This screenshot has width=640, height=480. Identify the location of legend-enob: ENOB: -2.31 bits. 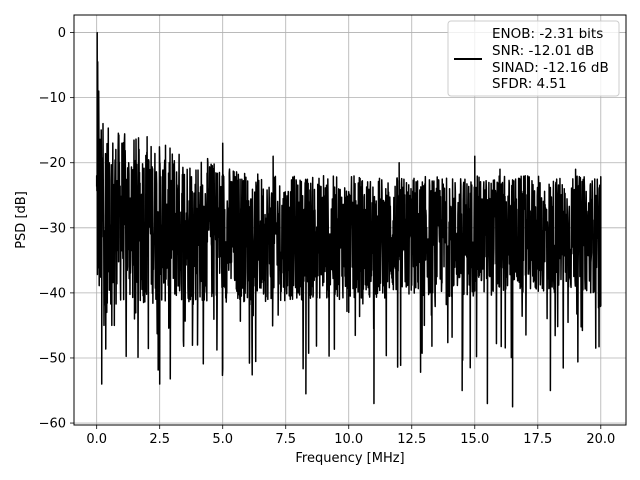
(547, 34).